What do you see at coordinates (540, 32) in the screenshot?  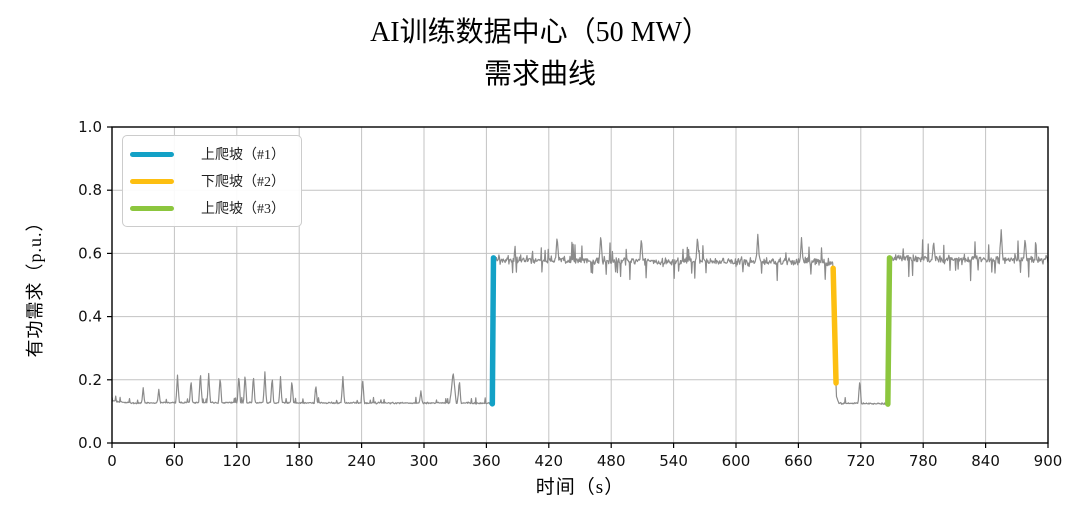 I see `chart-title-line-1: AI训练数据中心（50 MW）` at bounding box center [540, 32].